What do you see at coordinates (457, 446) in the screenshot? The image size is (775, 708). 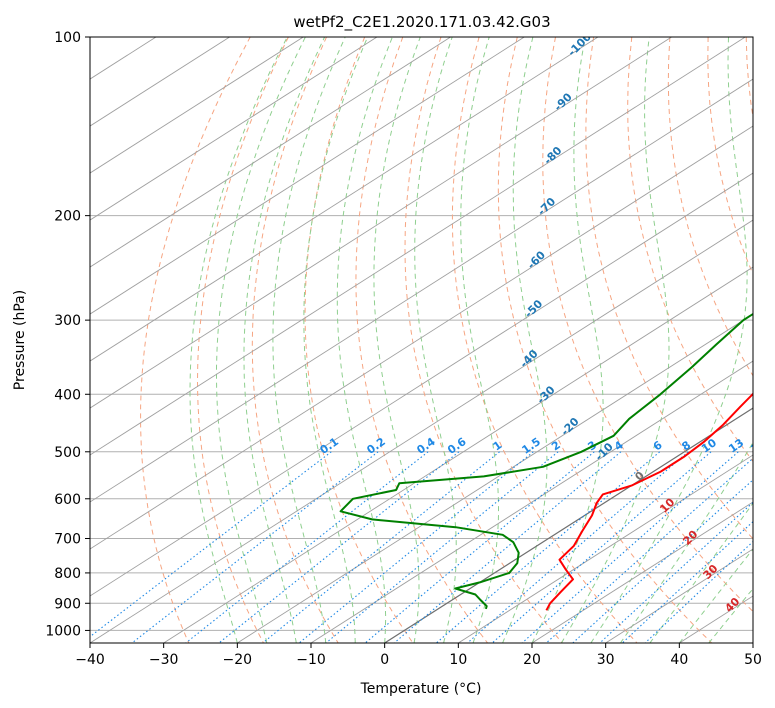 I see `mixing-ratio-label: 0.6` at bounding box center [457, 446].